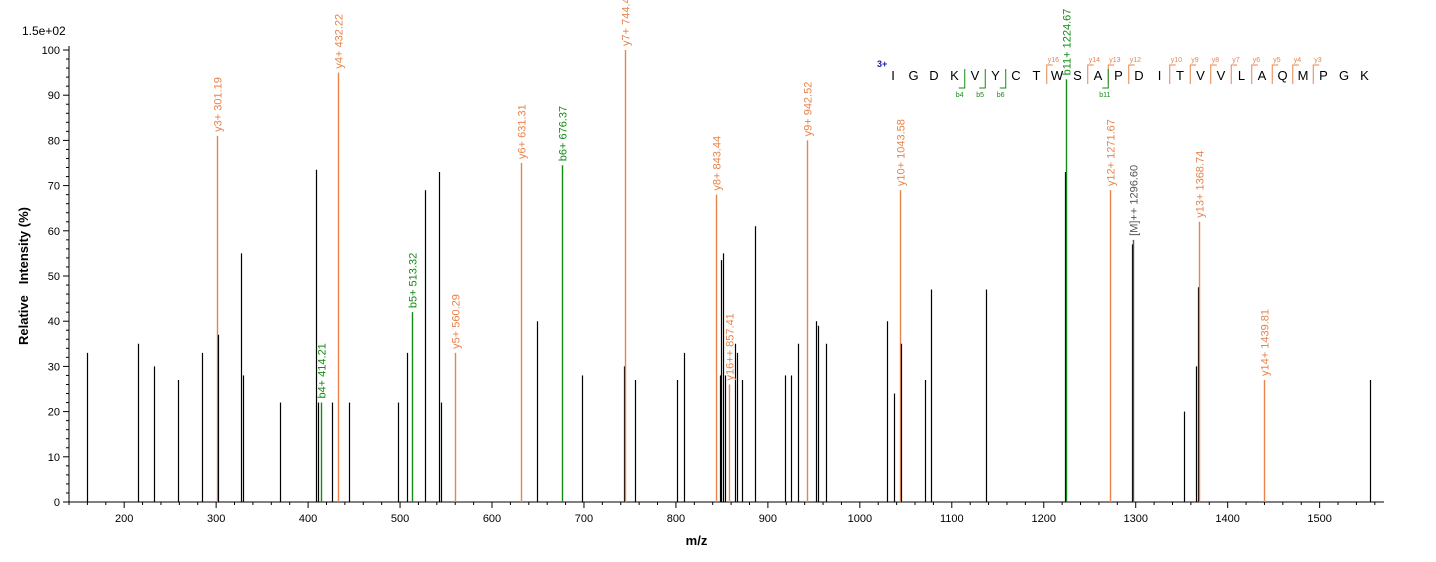 Image resolution: width=1436 pixels, height=562 pixels. I want to click on peak-label: y13+ 1368.74, so click(1201, 184).